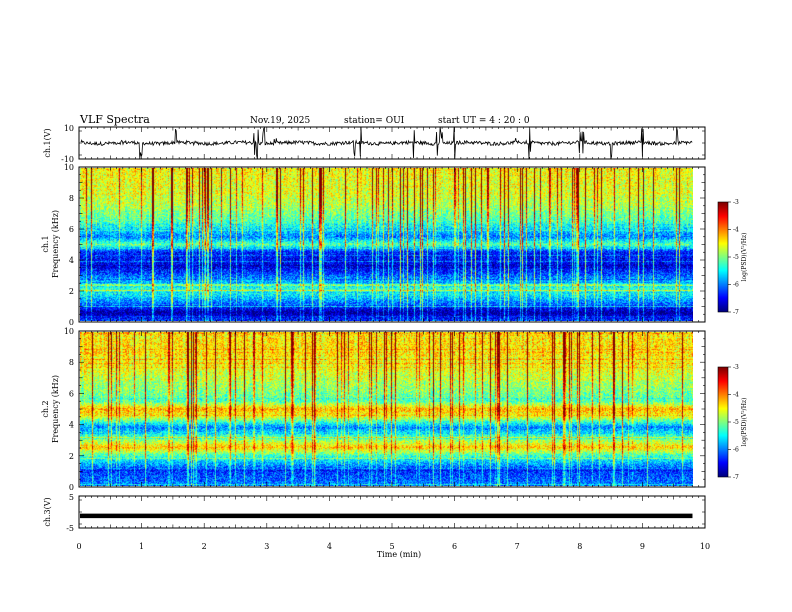  Describe the element at coordinates (114, 119) in the screenshot. I see `figure-title: VLF Spectra` at that location.